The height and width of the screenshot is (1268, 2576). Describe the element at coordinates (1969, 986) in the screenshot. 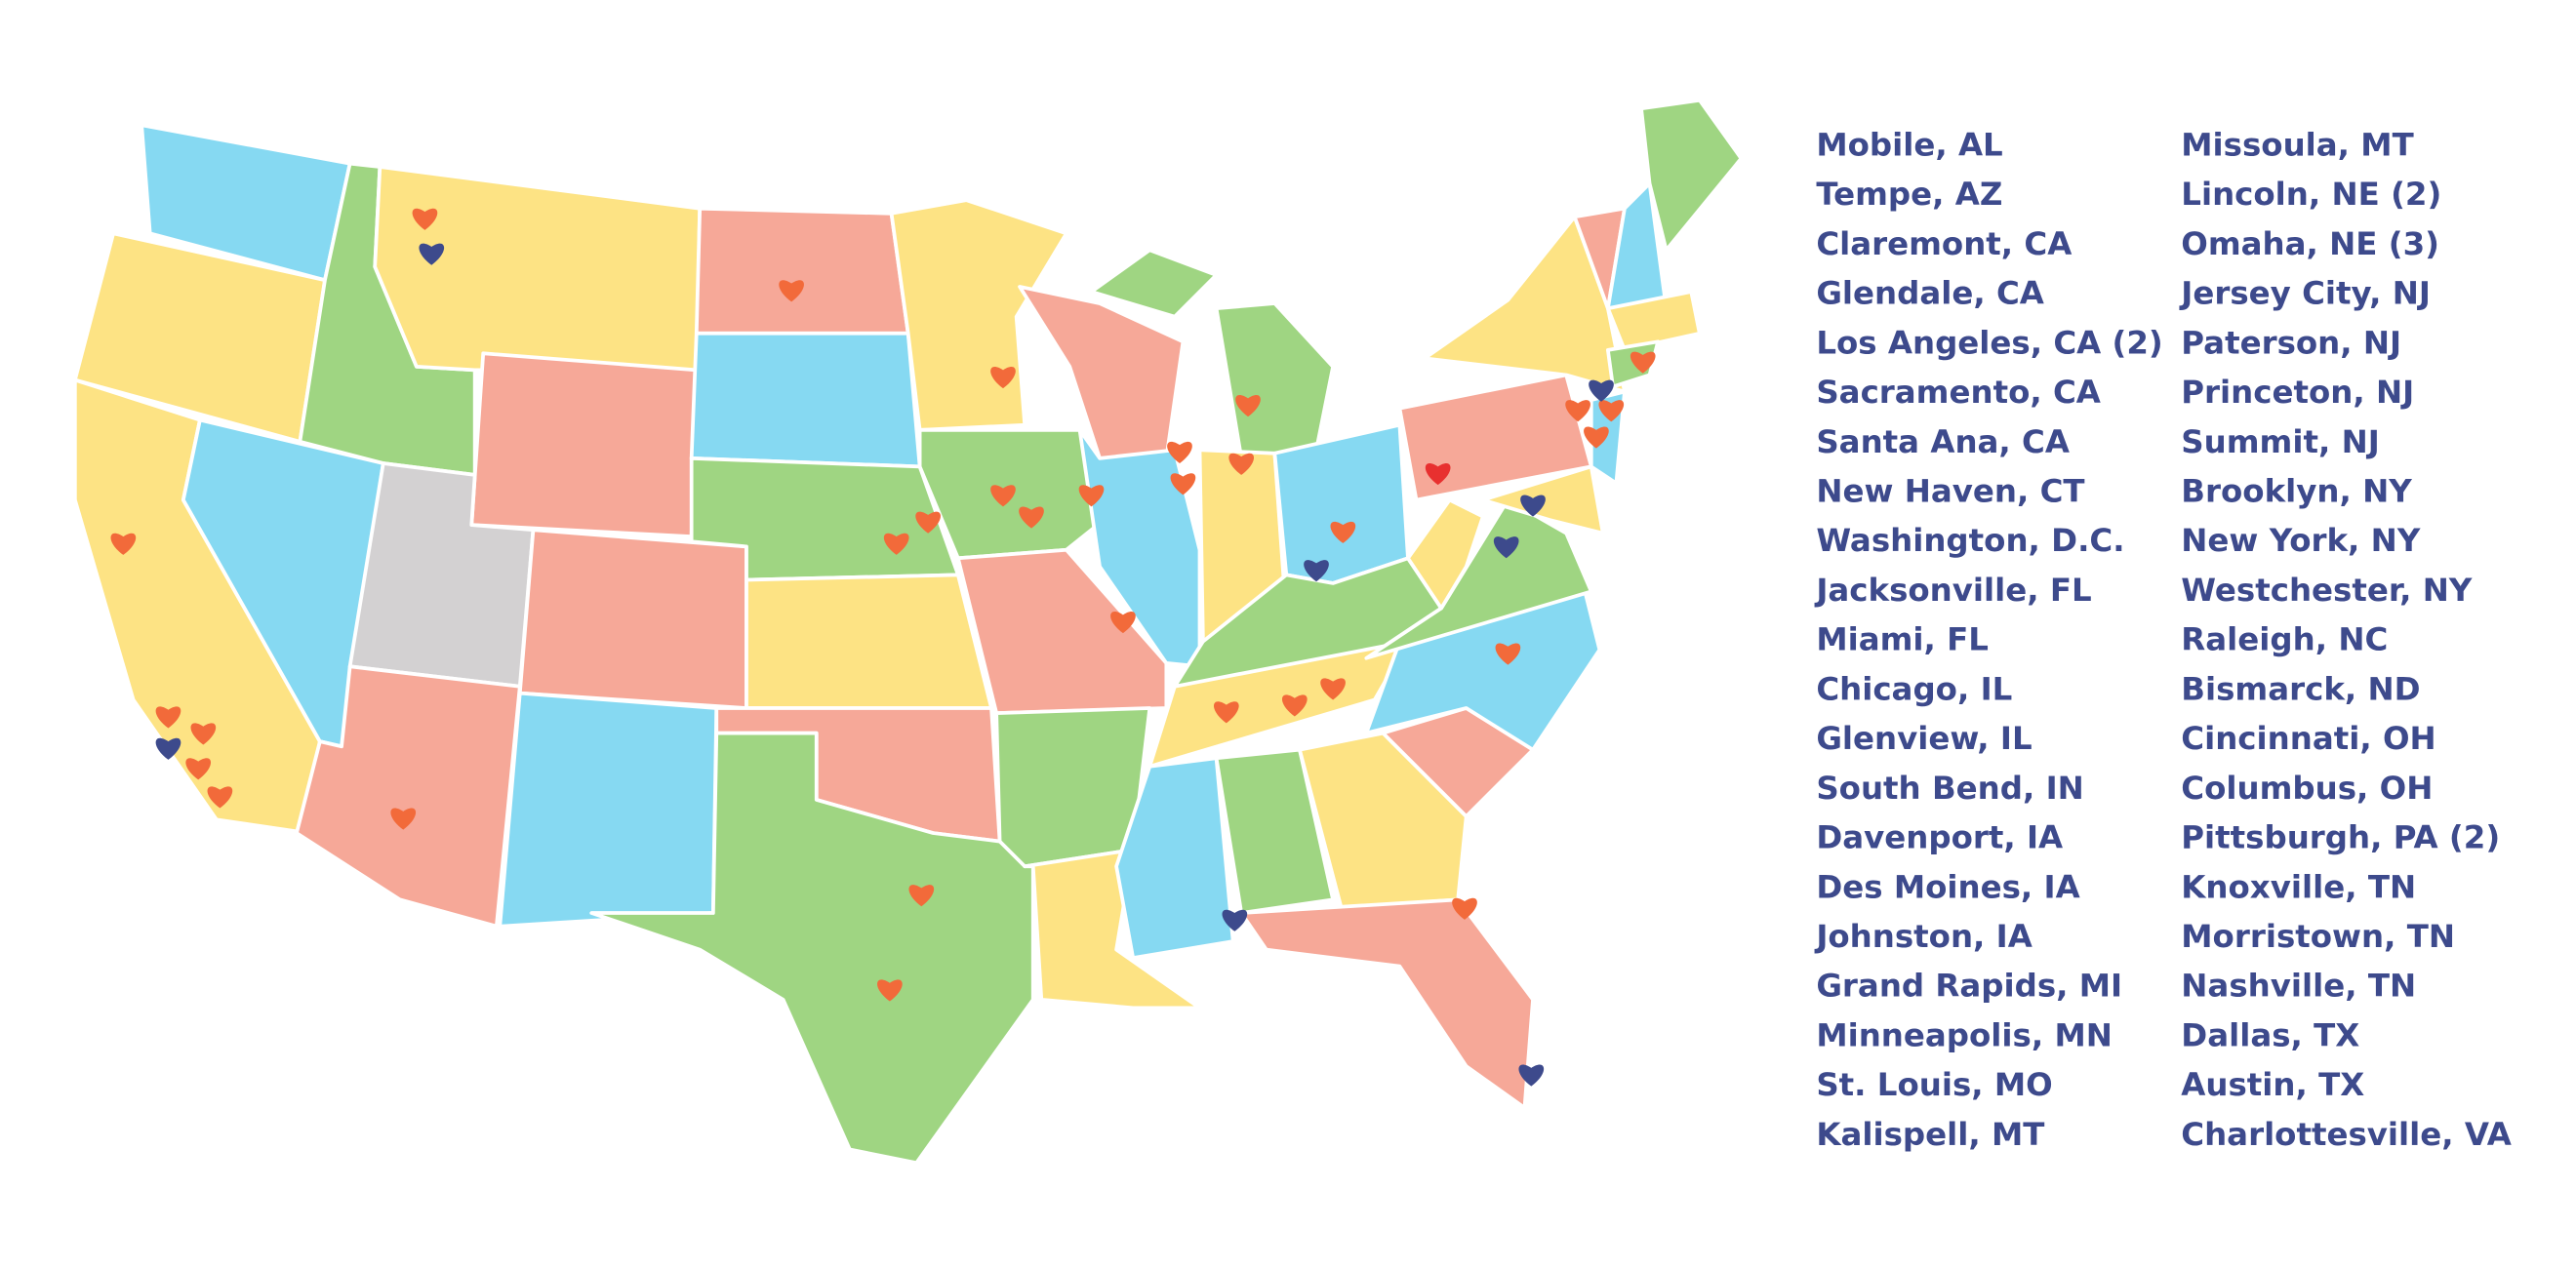

I see `city-name: Grand Rapids, MI` at that location.